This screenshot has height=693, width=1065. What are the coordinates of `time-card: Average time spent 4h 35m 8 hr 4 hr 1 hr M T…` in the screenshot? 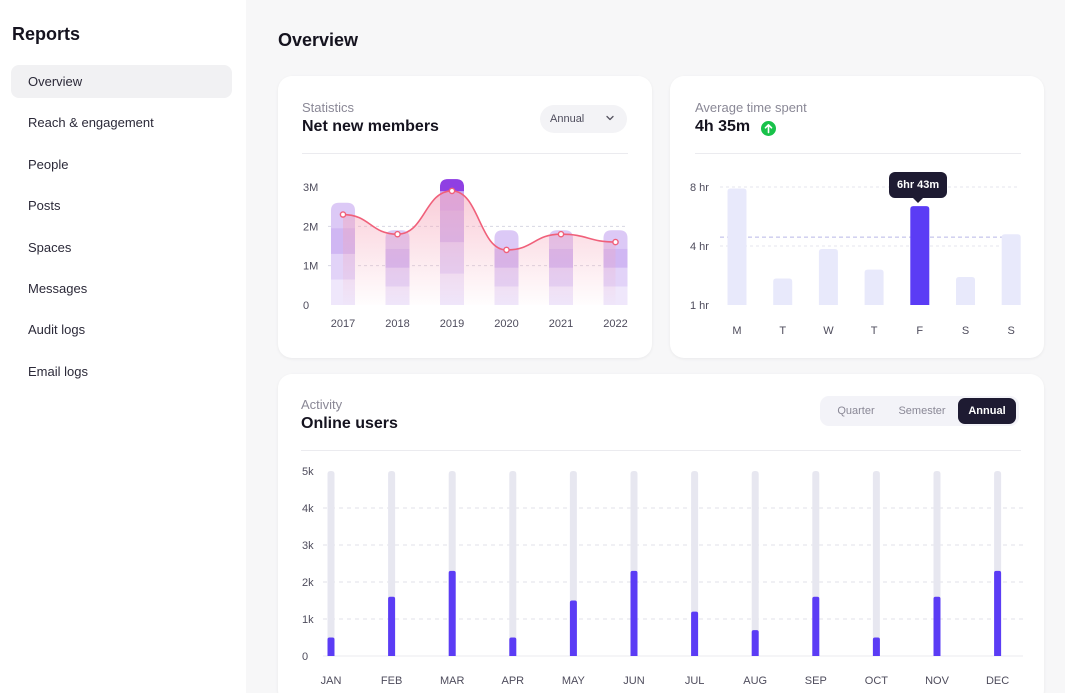 It's located at (857, 217).